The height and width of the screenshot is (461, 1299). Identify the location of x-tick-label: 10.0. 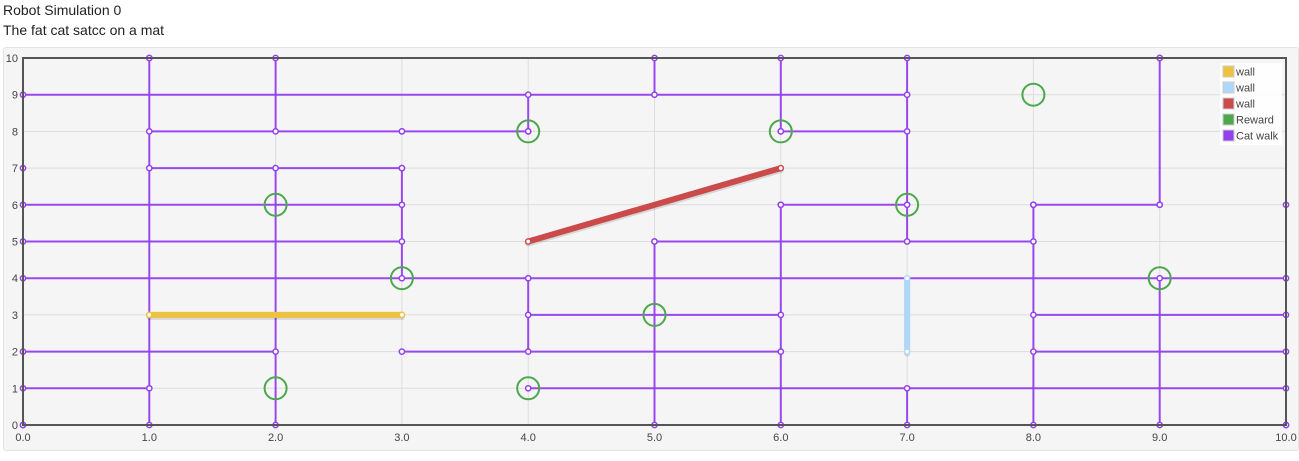
(1285, 438).